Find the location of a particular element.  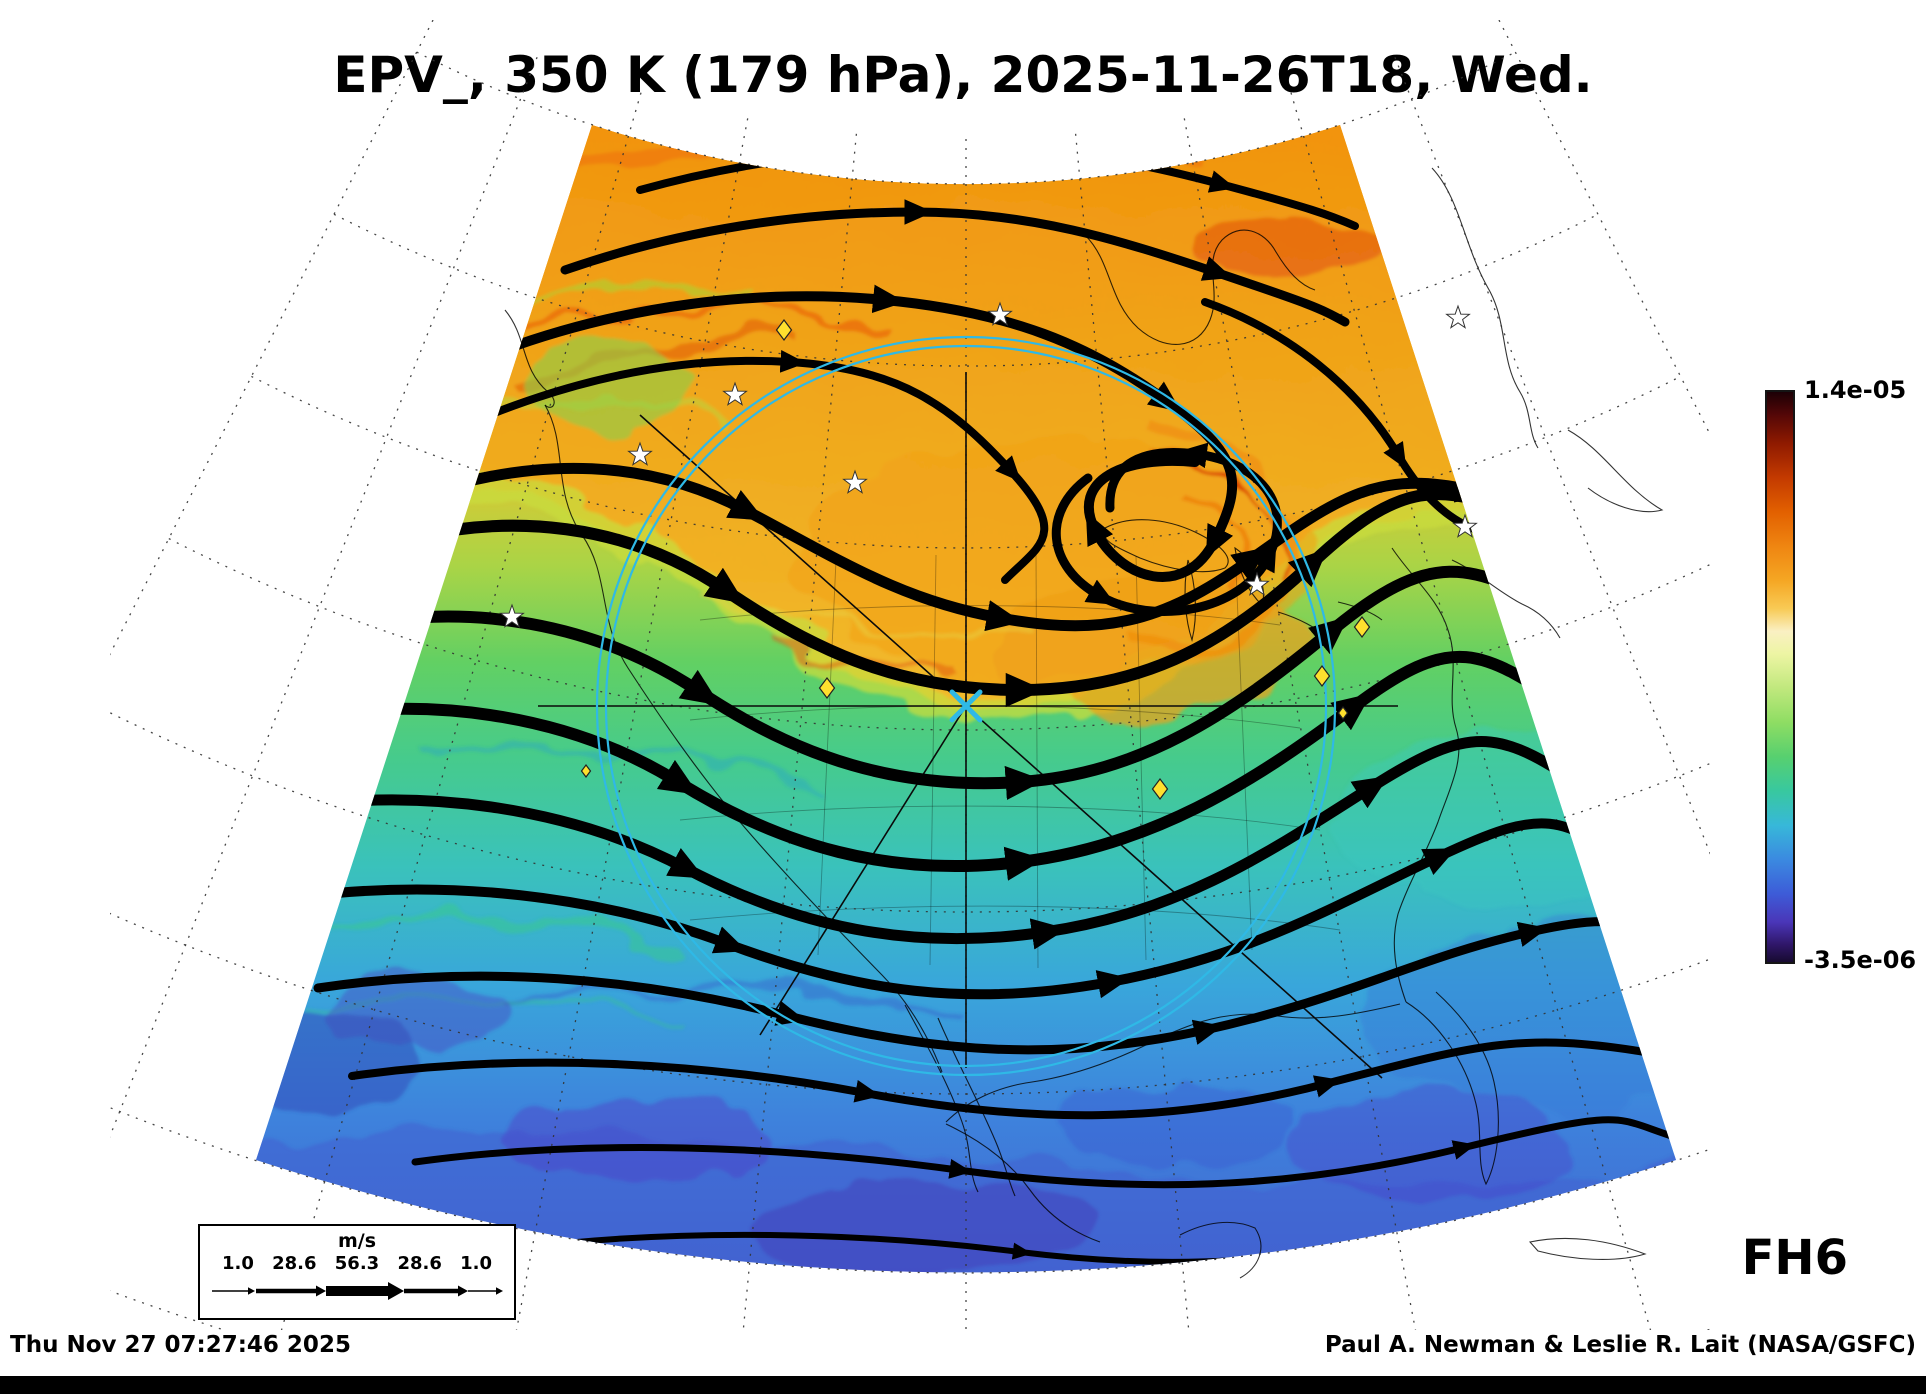

wind-legend-units: m/s is located at coordinates (357, 1241).